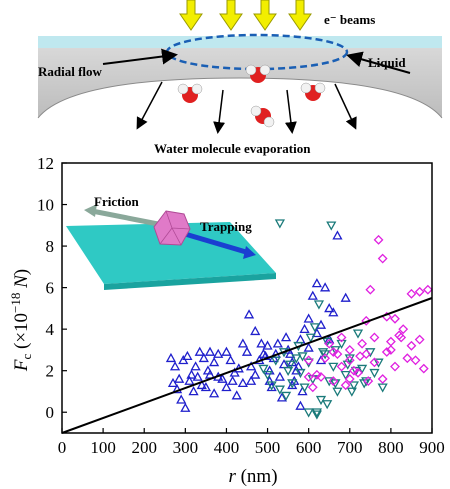 The image size is (450, 489). Describe the element at coordinates (245, 15) in the screenshot. I see `electron-beam-arrows` at that location.